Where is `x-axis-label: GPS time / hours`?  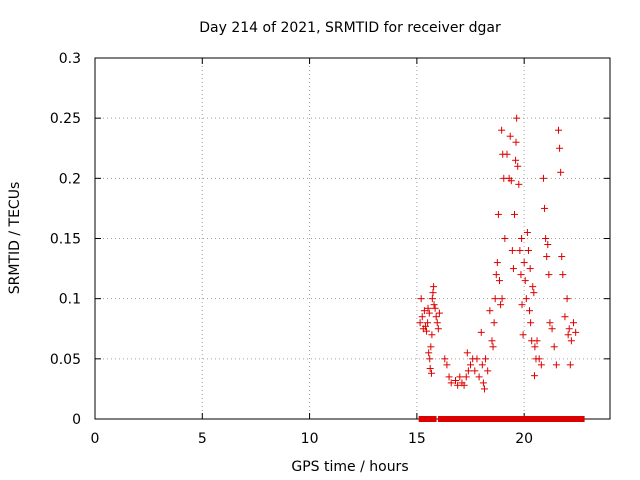
x-axis-label: GPS time / hours is located at coordinates (349, 467).